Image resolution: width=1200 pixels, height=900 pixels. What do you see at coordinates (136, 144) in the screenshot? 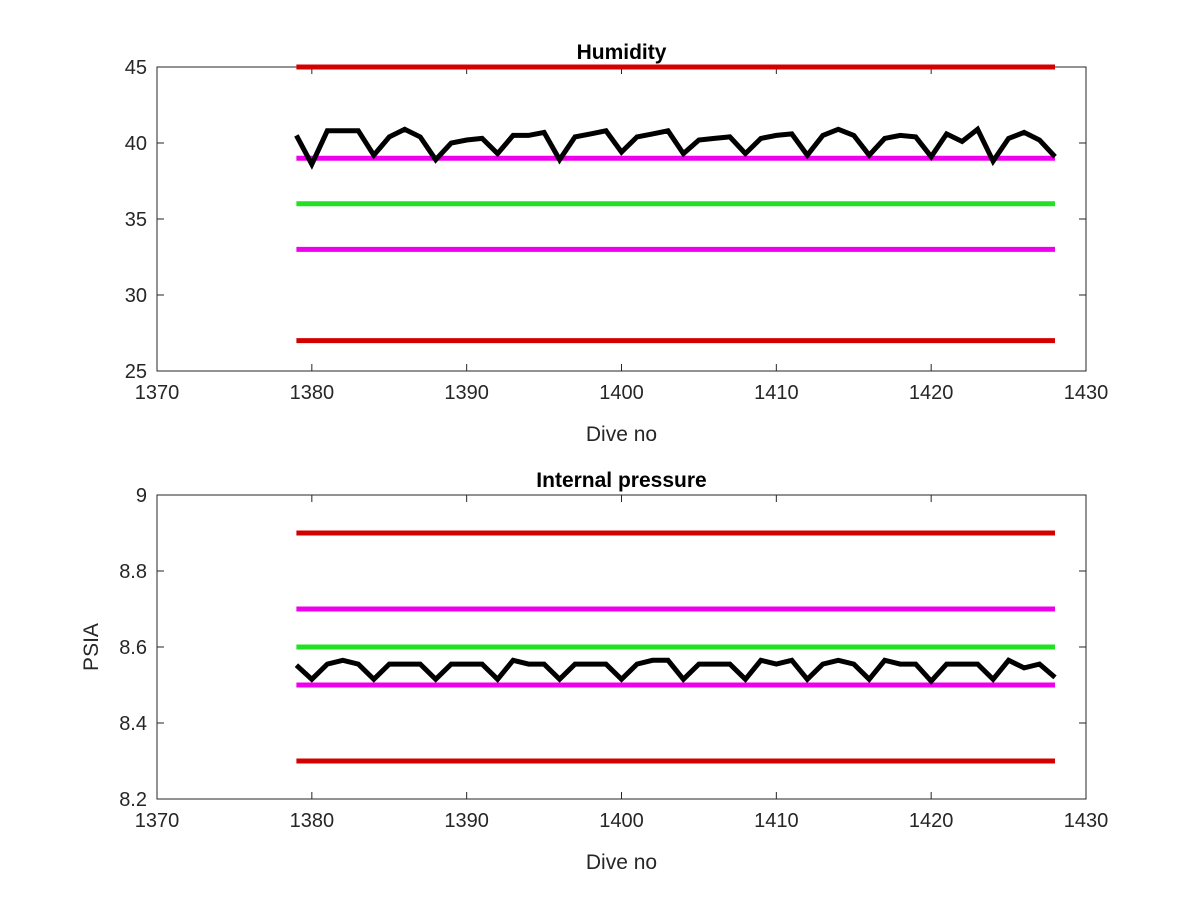
I see `y-tick-label: 40` at bounding box center [136, 144].